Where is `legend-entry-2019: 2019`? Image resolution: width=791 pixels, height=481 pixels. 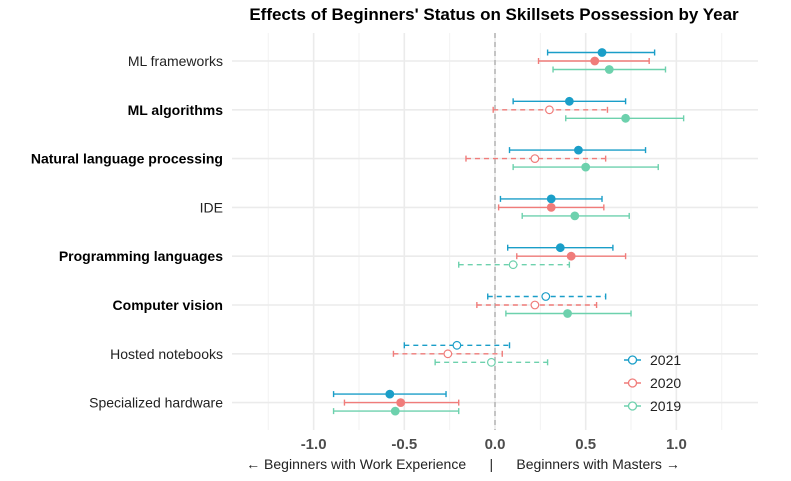 legend-entry-2019: 2019 is located at coordinates (652, 406).